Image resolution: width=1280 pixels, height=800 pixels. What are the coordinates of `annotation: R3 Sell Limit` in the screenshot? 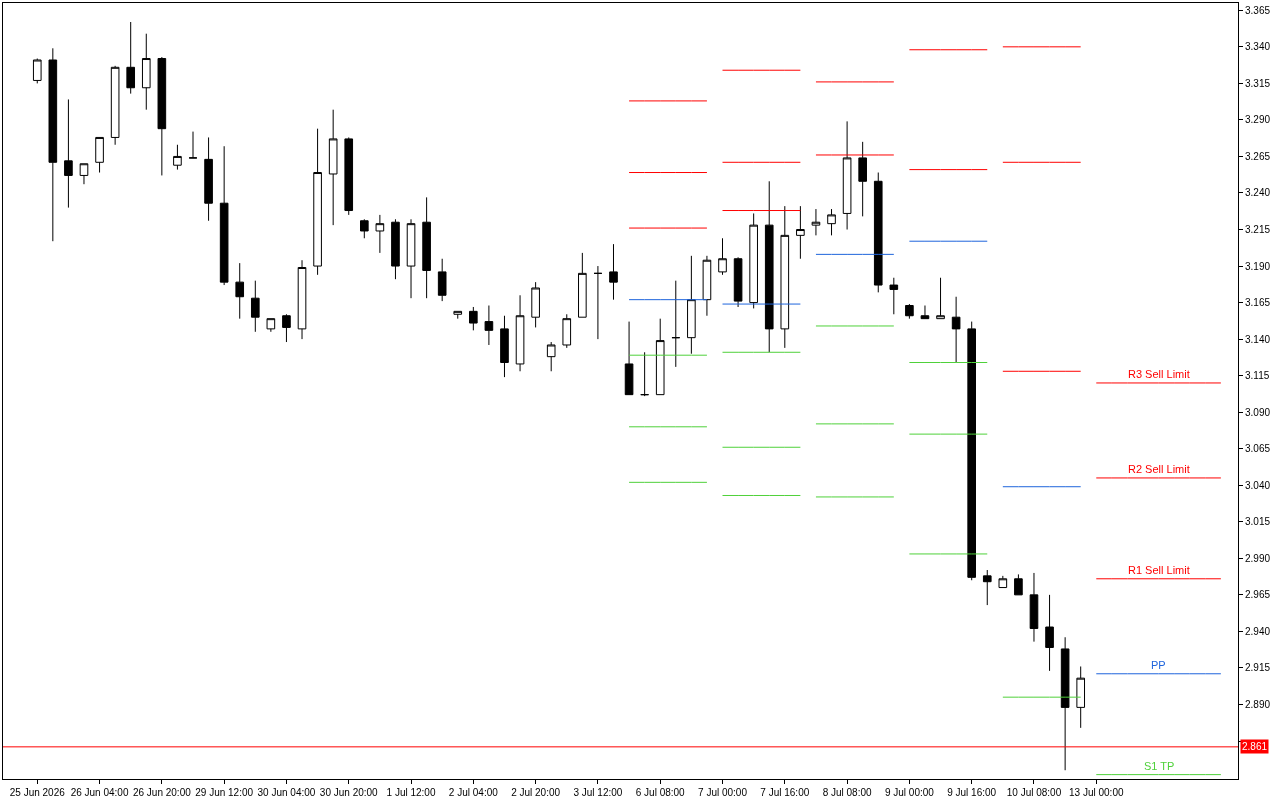 It's located at (1159, 374).